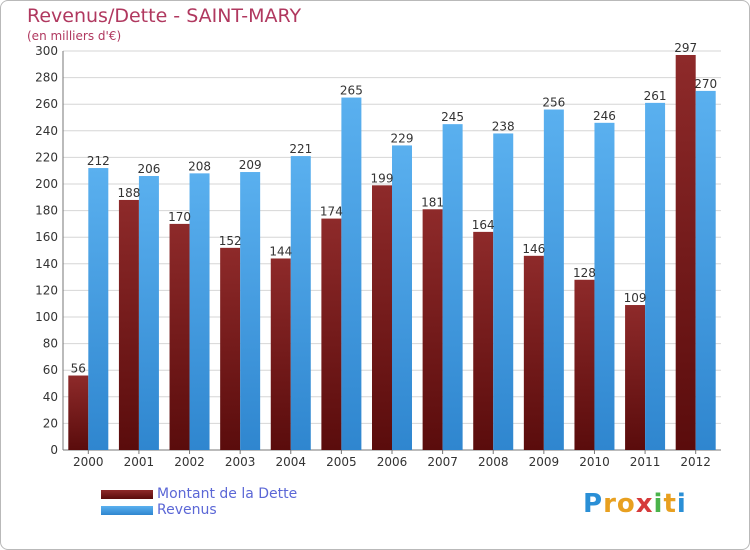 This screenshot has height=550, width=750. Describe the element at coordinates (199, 166) in the screenshot. I see `data-label-revenus: 208` at that location.